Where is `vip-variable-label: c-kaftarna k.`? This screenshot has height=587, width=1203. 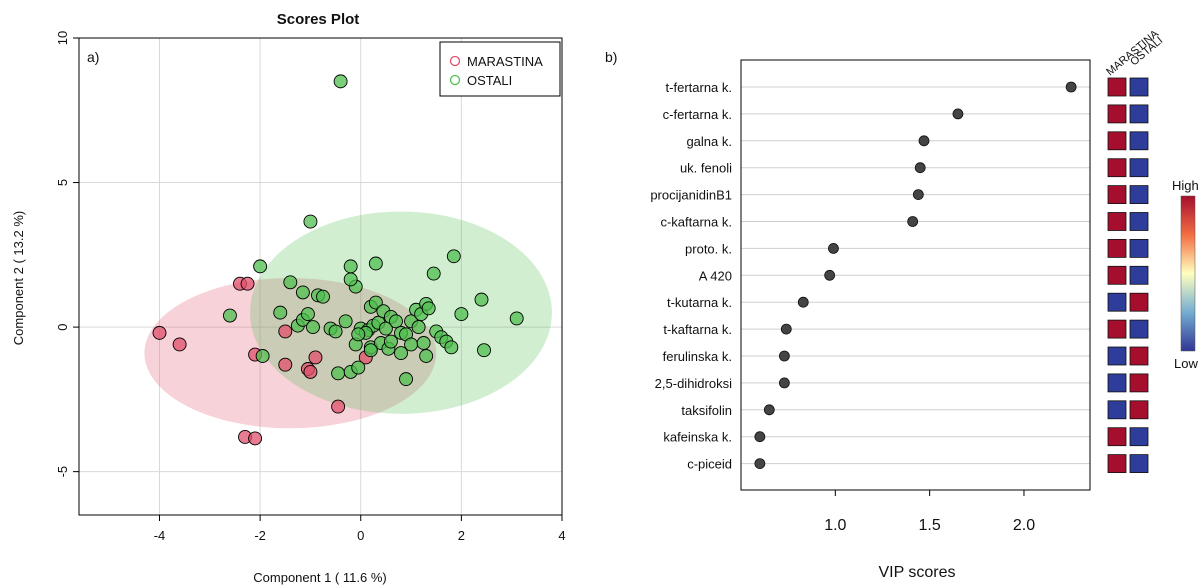
vip-variable-label: c-kaftarna k. is located at coordinates (696, 222).